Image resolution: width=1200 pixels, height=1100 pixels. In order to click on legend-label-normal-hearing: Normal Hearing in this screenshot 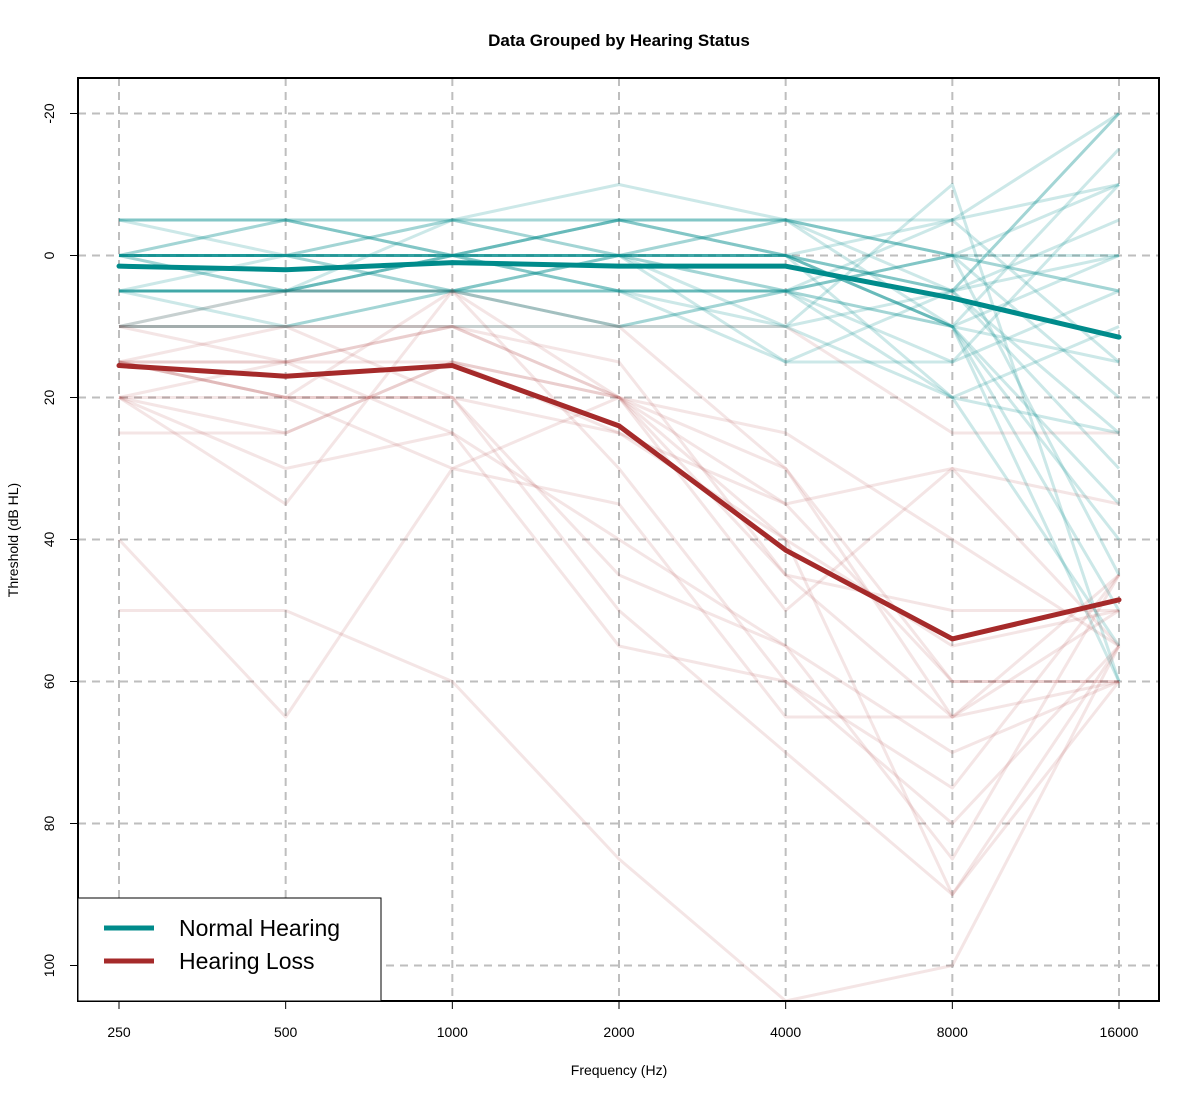, I will do `click(259, 928)`.